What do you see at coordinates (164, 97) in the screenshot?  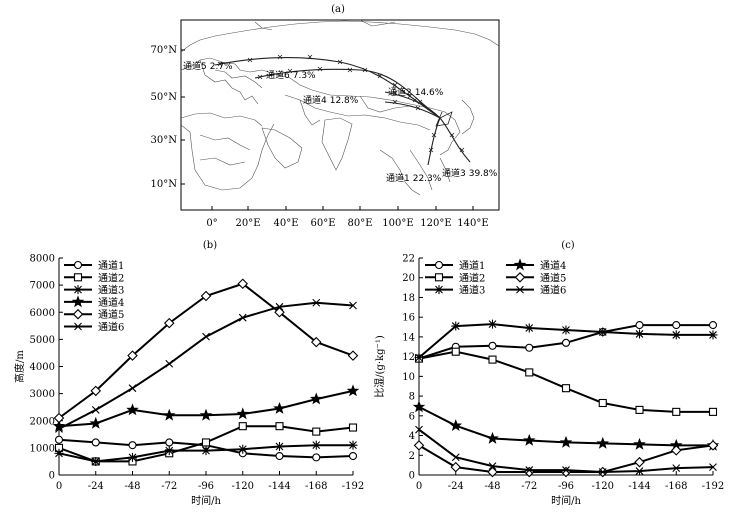 I see `map-lat-tick-label: 50°N` at bounding box center [164, 97].